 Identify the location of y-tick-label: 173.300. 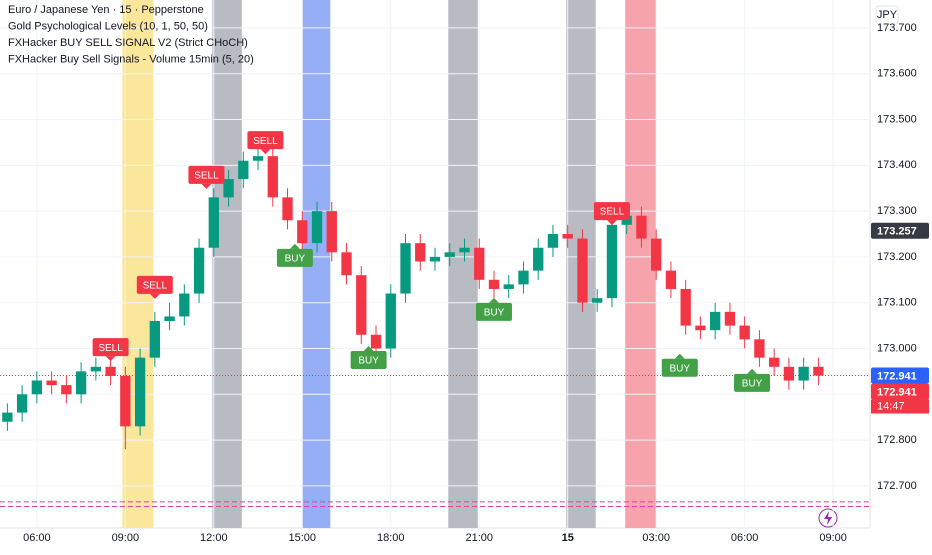
(897, 211).